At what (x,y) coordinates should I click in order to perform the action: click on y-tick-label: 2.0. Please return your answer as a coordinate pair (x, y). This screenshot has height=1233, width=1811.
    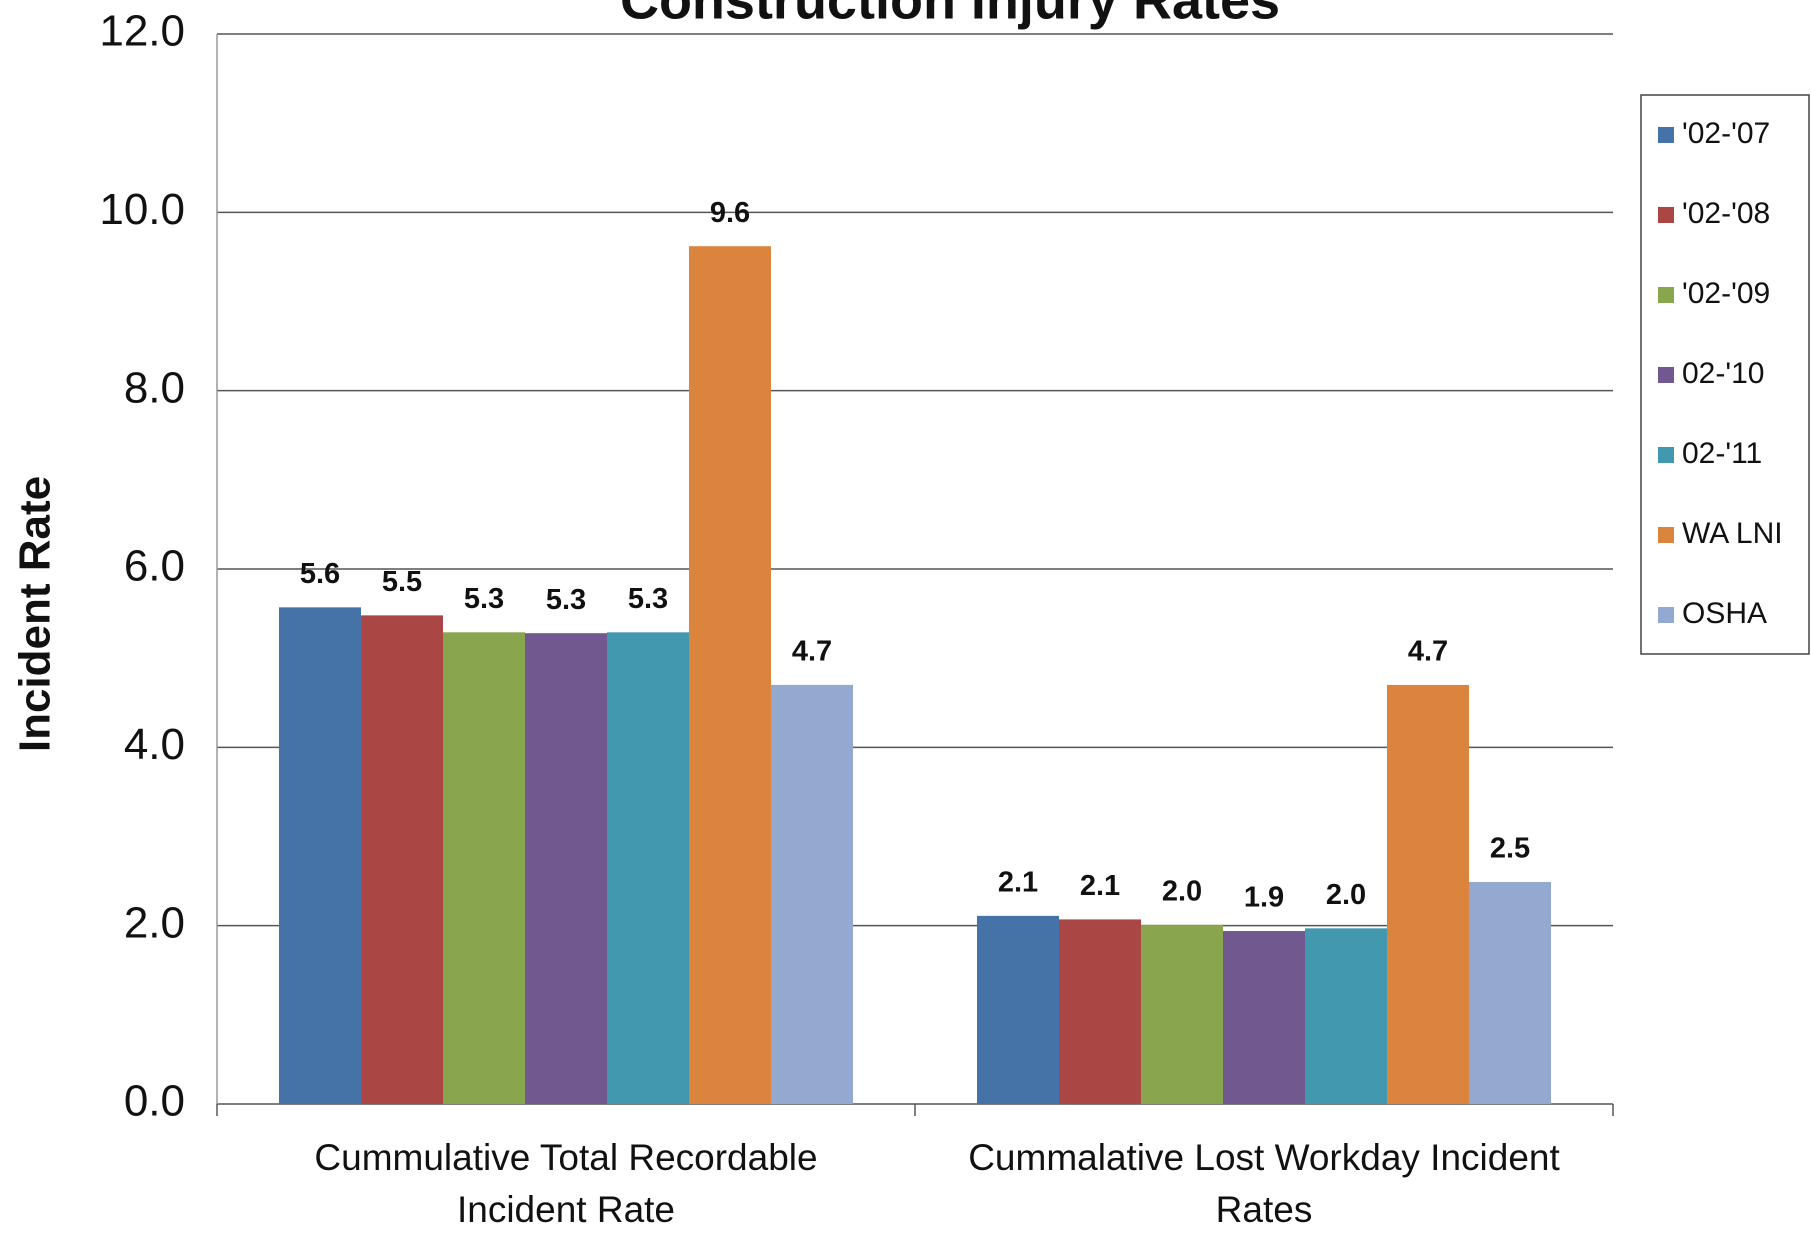
    Looking at the image, I should click on (154, 922).